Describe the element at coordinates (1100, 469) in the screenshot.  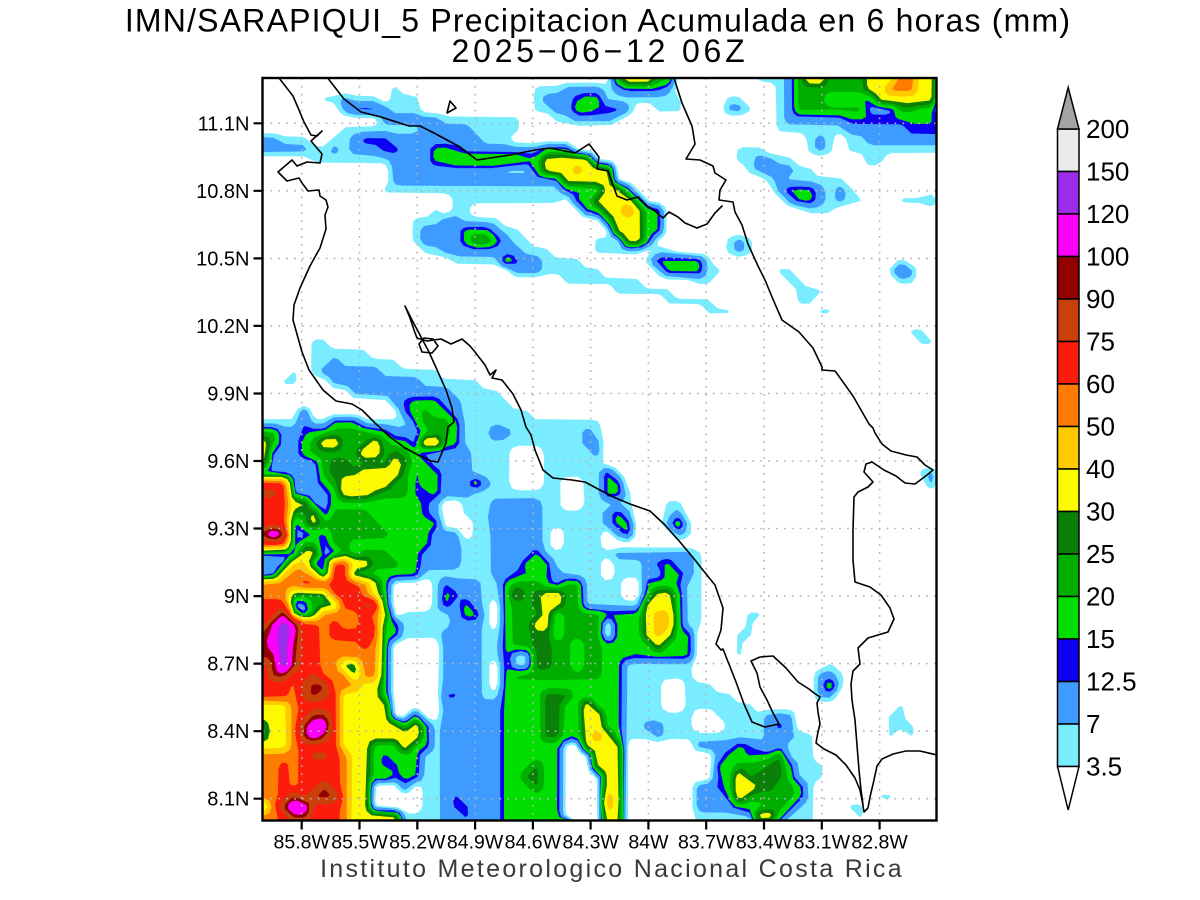
I see `svg-text: 40` at that location.